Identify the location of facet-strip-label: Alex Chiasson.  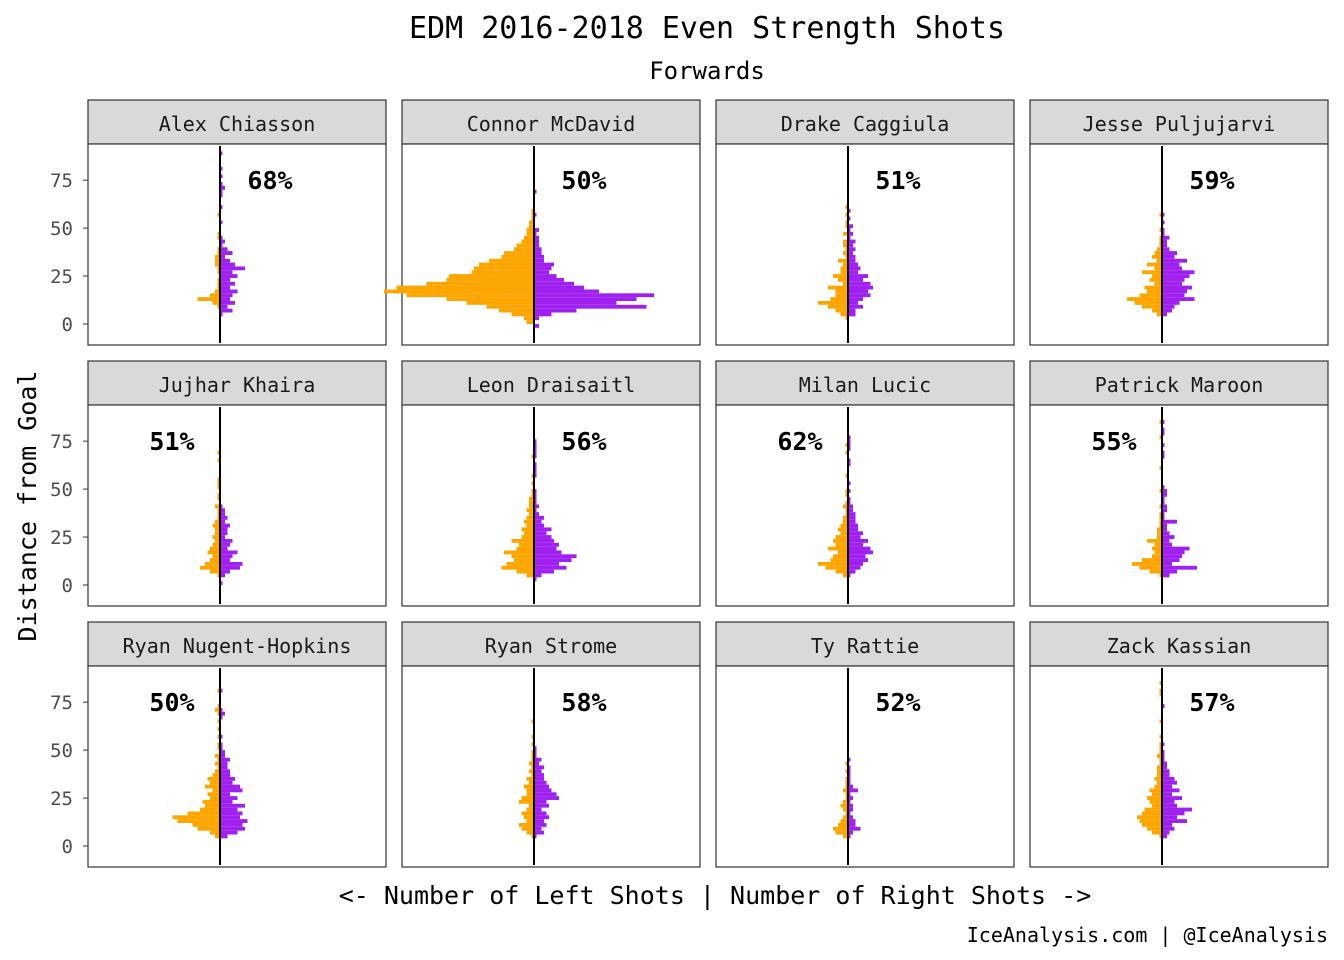
(237, 124).